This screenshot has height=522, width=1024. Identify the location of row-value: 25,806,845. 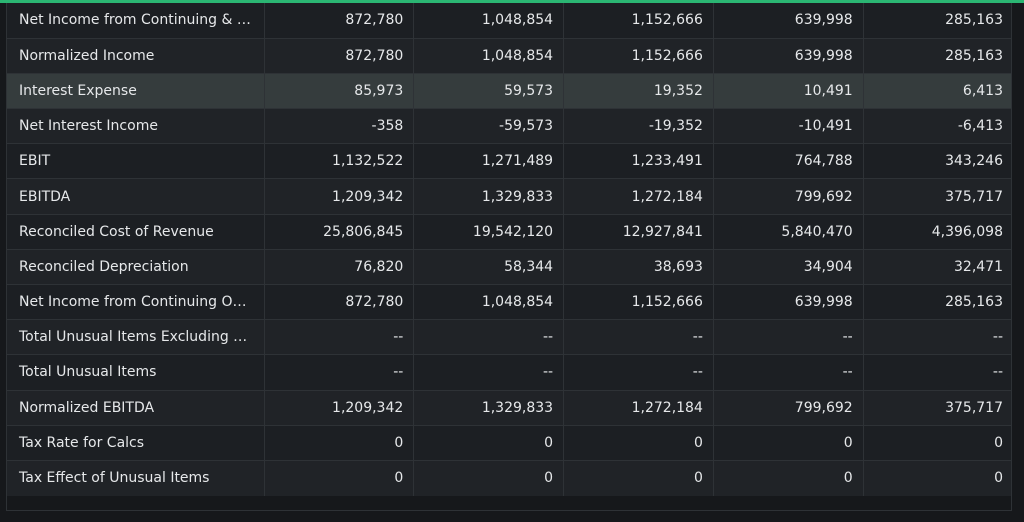
(339, 232).